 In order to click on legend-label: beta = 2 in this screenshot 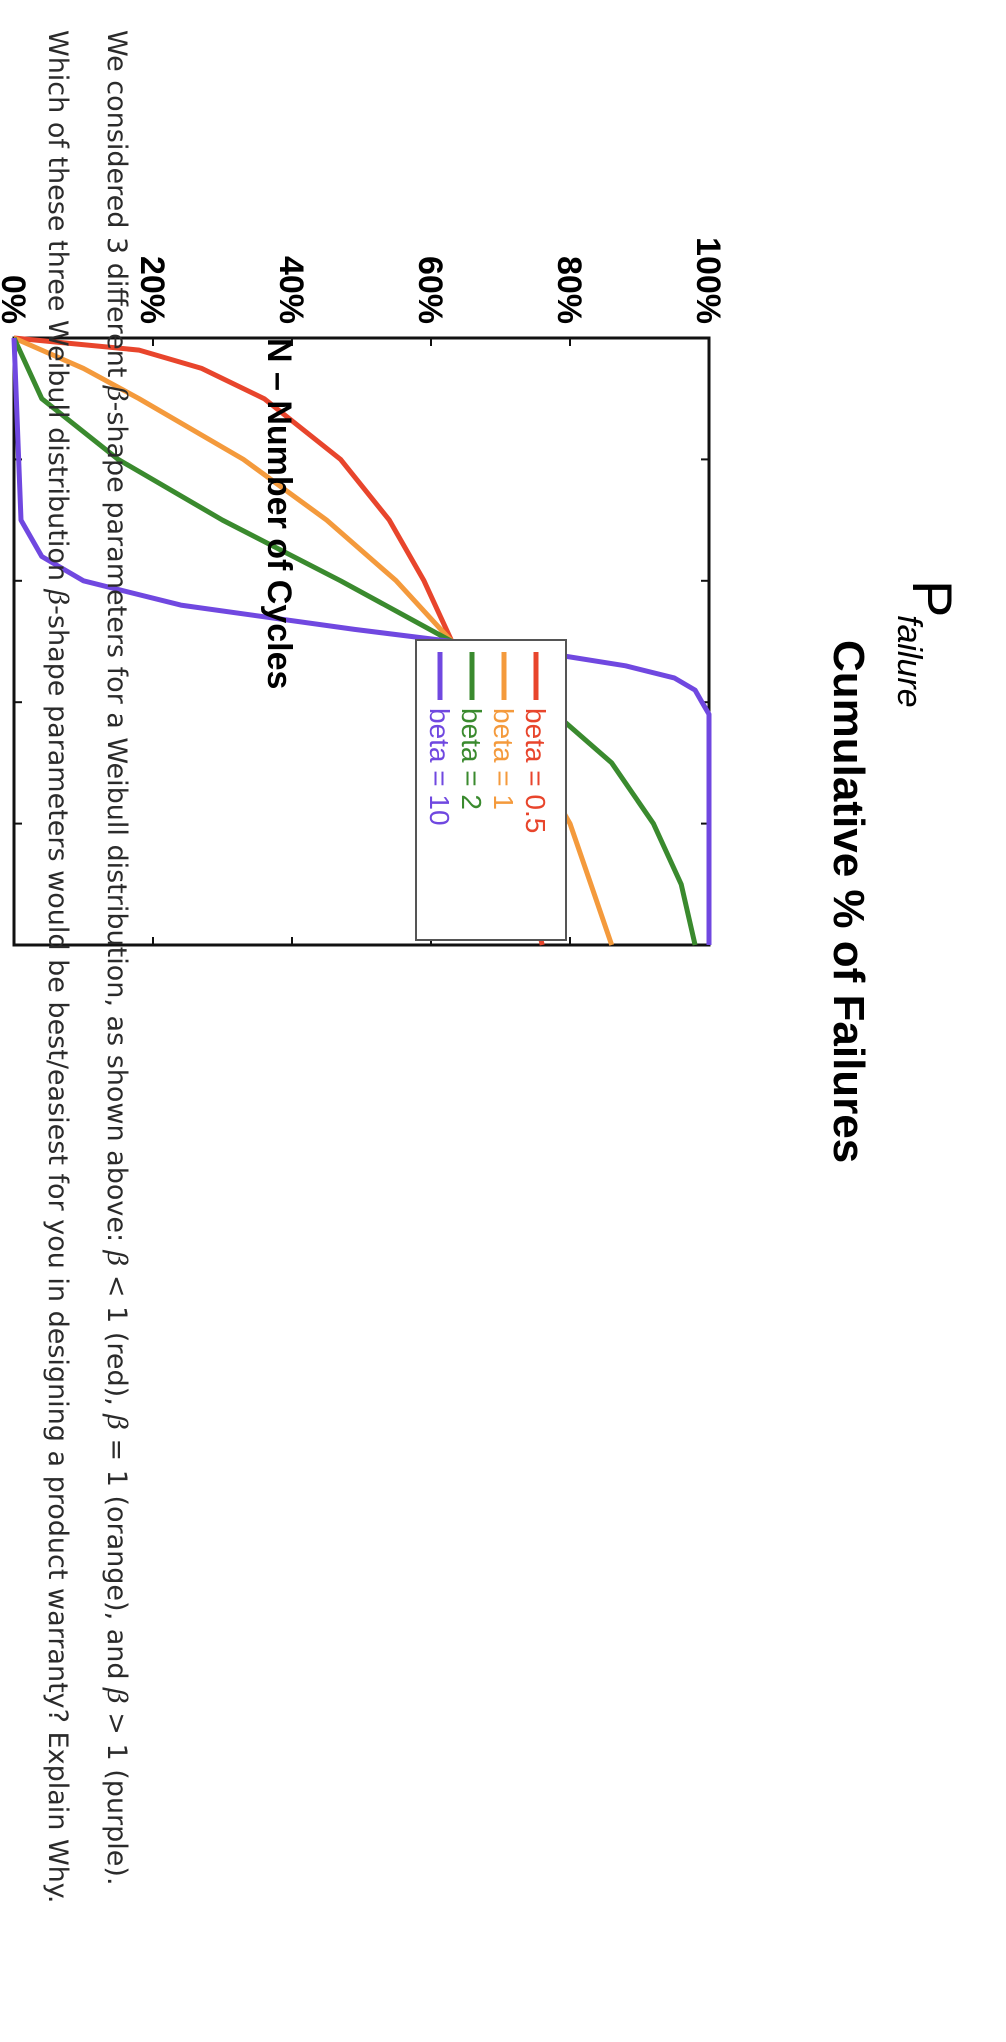, I will do `click(471, 759)`.